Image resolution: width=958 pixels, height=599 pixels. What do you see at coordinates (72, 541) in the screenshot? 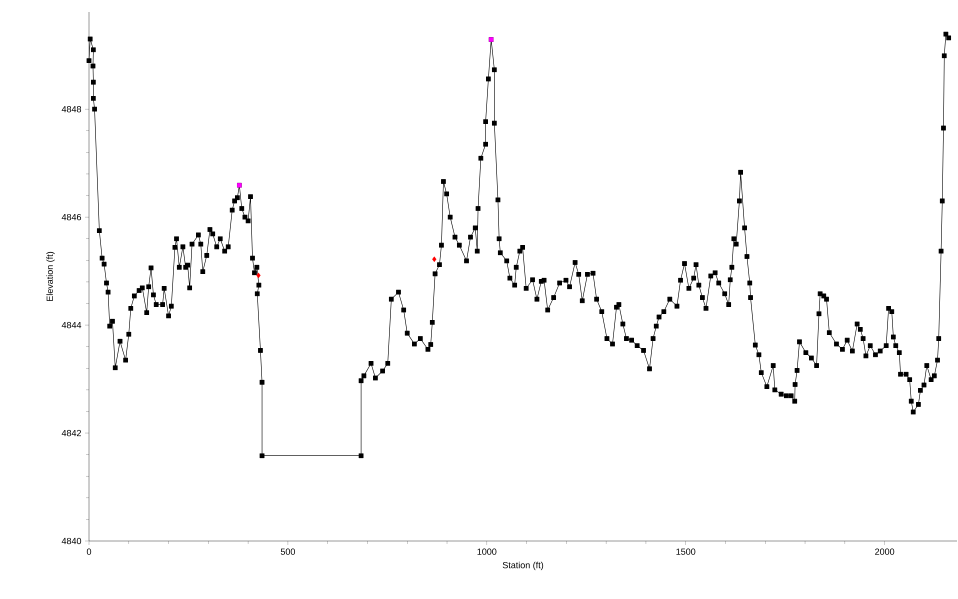
I see `y-tick-label: 4840` at bounding box center [72, 541].